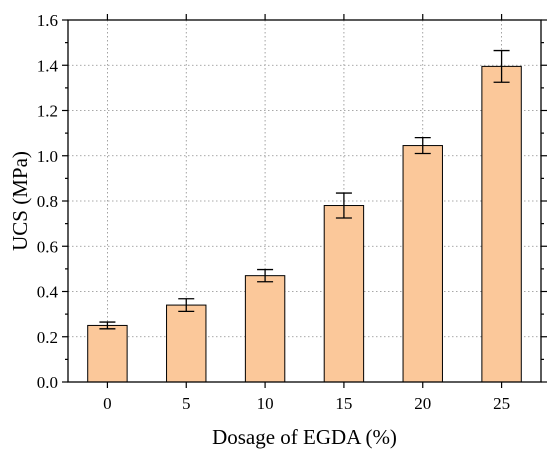 Image resolution: width=550 pixels, height=459 pixels. Describe the element at coordinates (186, 403) in the screenshot. I see `x-tick-label: 5` at that location.